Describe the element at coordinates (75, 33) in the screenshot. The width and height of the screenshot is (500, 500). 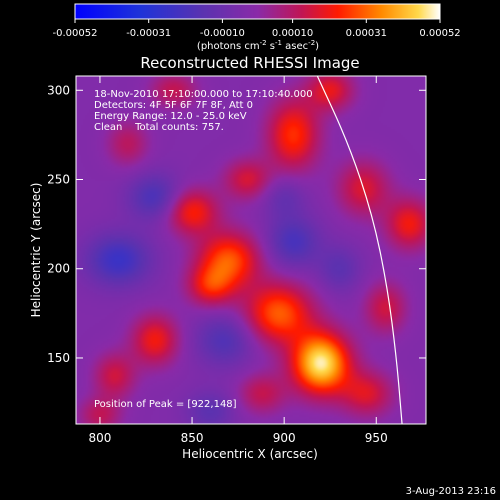
I see `colorbar-tick-label-0: -0.00052` at that location.